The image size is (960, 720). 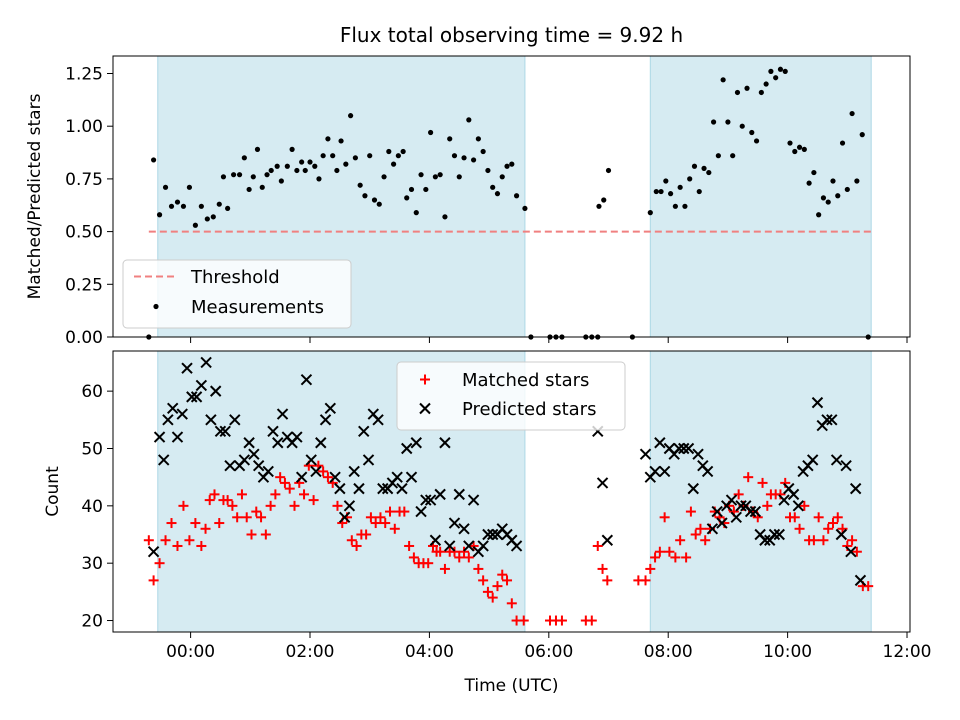 I want to click on y-tick-label: 0.75, so click(x=84, y=180).